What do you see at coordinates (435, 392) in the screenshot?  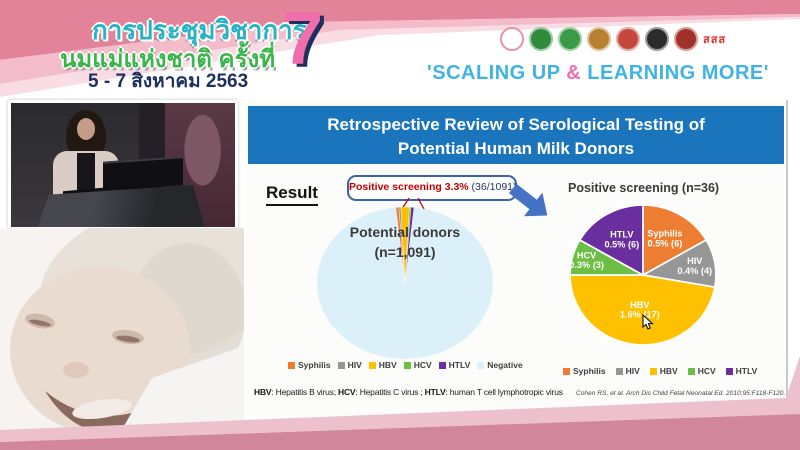 I see `footnote-segment: HTLV` at bounding box center [435, 392].